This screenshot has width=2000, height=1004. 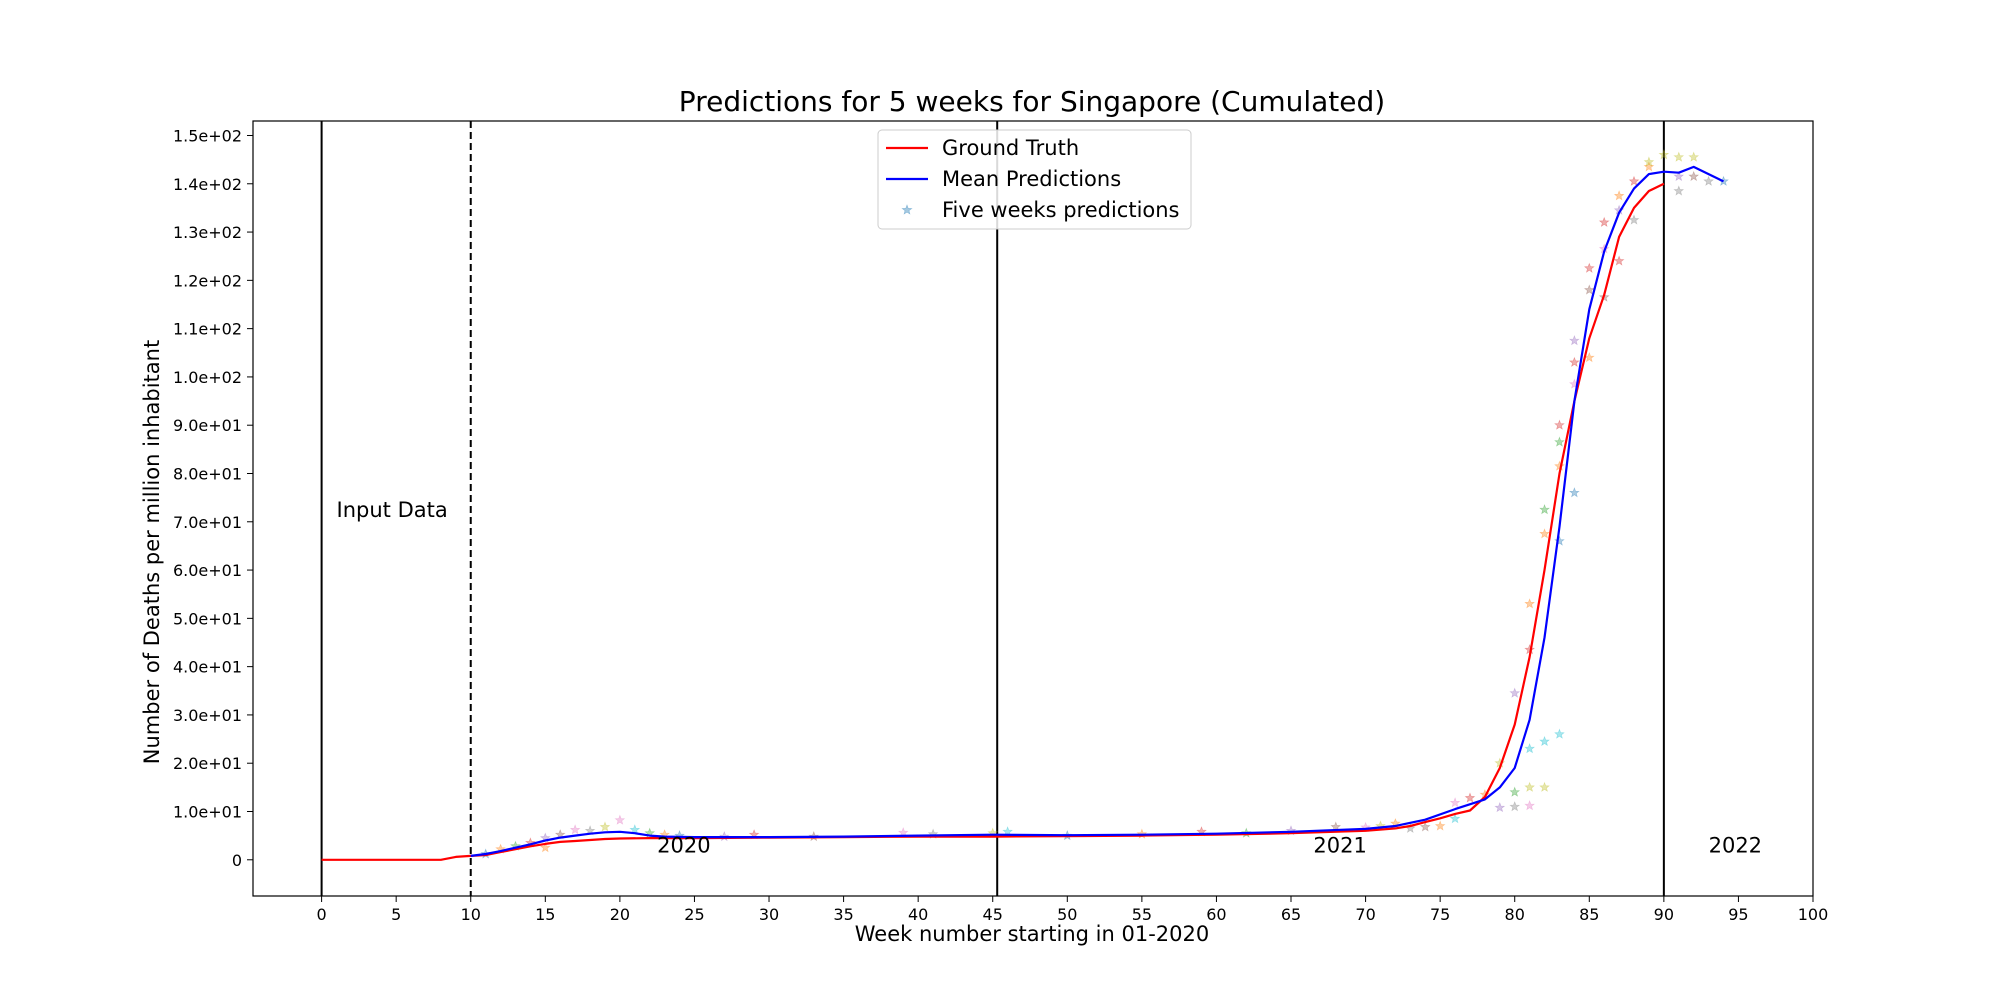 I want to click on x-tick-label: 85, so click(x=1589, y=914).